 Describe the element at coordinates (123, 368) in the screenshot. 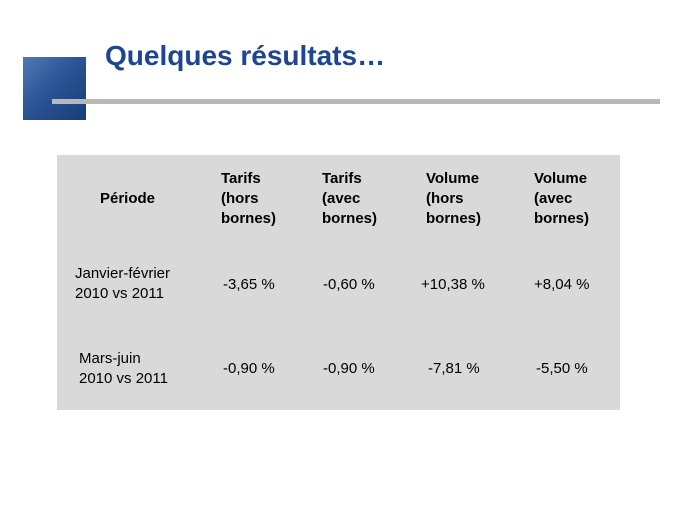

I see `row-2-period: Mars-juin 2010 vs 2011` at that location.